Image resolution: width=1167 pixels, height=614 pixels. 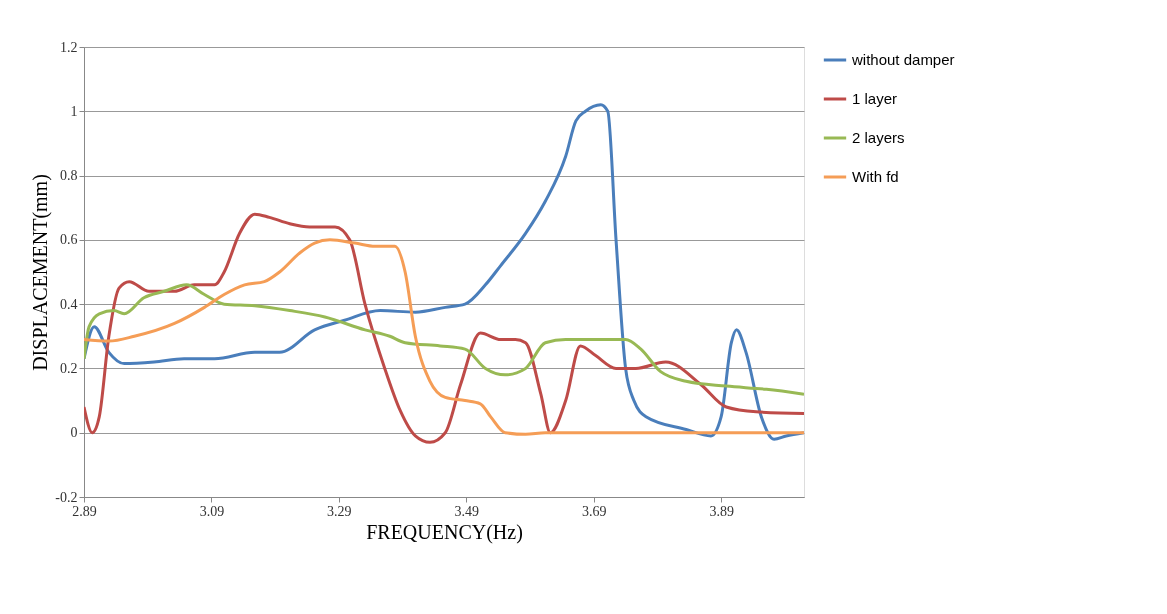 What do you see at coordinates (875, 176) in the screenshot?
I see `legend-label: With fd` at bounding box center [875, 176].